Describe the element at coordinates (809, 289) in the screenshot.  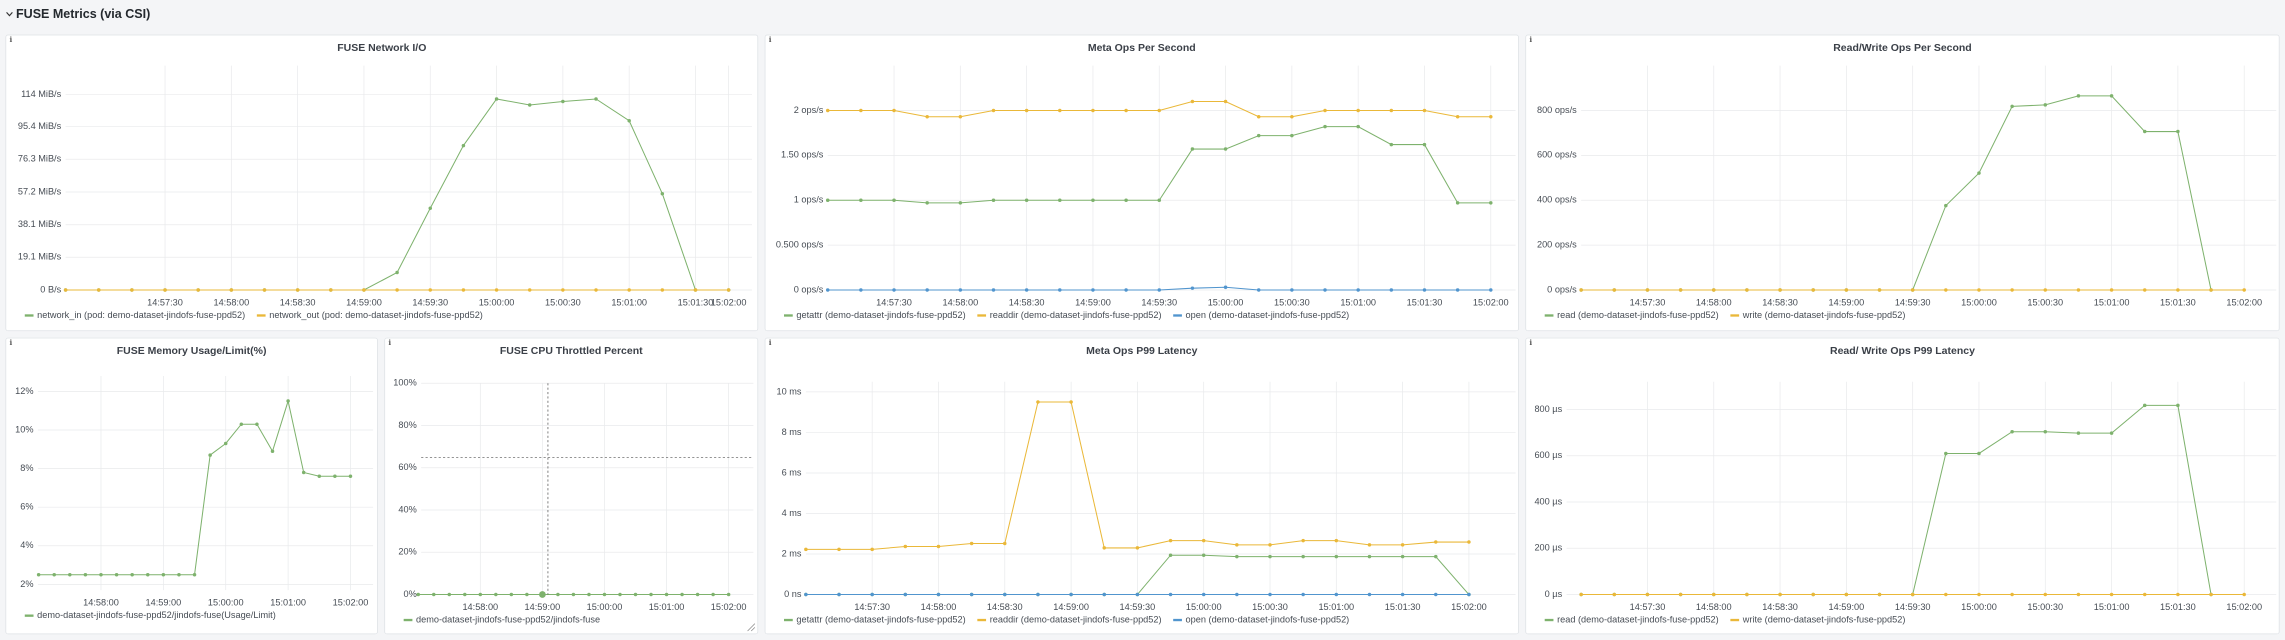
I see `y-tick-label: 0 ops/s` at that location.